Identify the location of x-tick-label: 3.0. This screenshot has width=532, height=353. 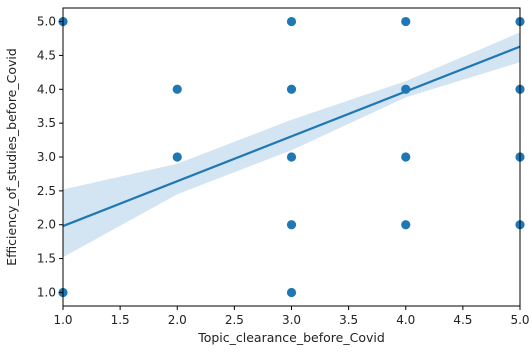
(291, 320).